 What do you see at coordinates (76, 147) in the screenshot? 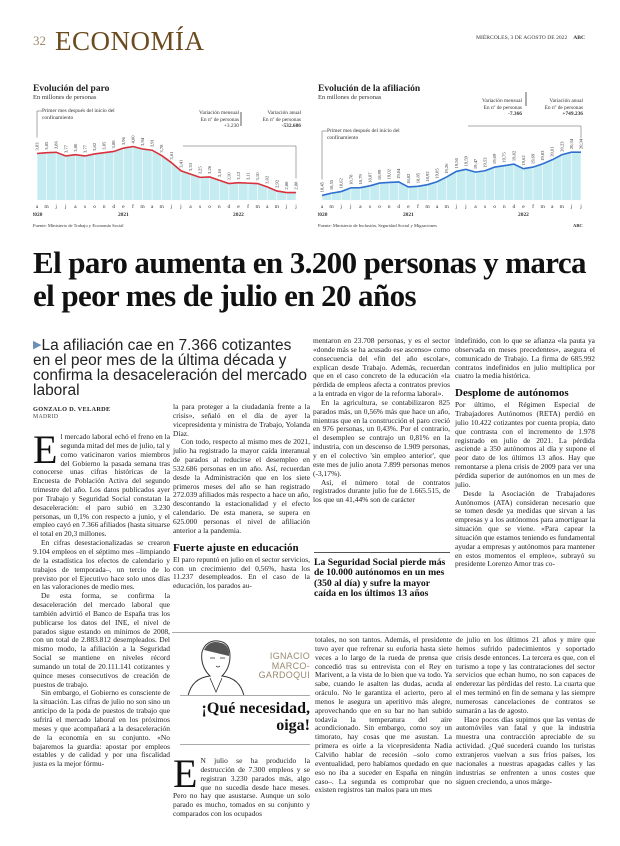
I see `data-label: 3,80` at bounding box center [76, 147].